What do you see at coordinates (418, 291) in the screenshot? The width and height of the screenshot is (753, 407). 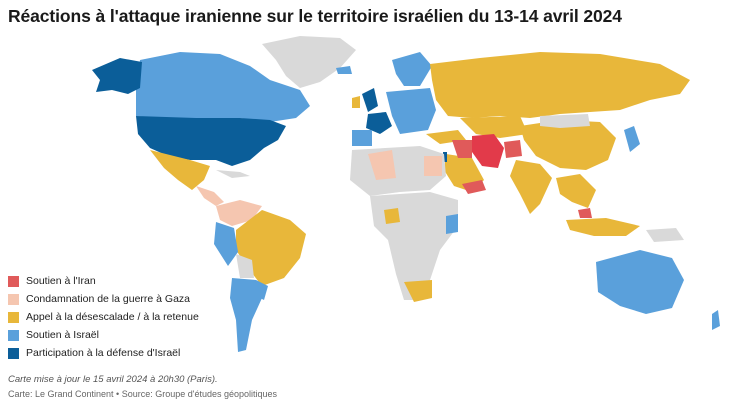 I see `south-africa` at bounding box center [418, 291].